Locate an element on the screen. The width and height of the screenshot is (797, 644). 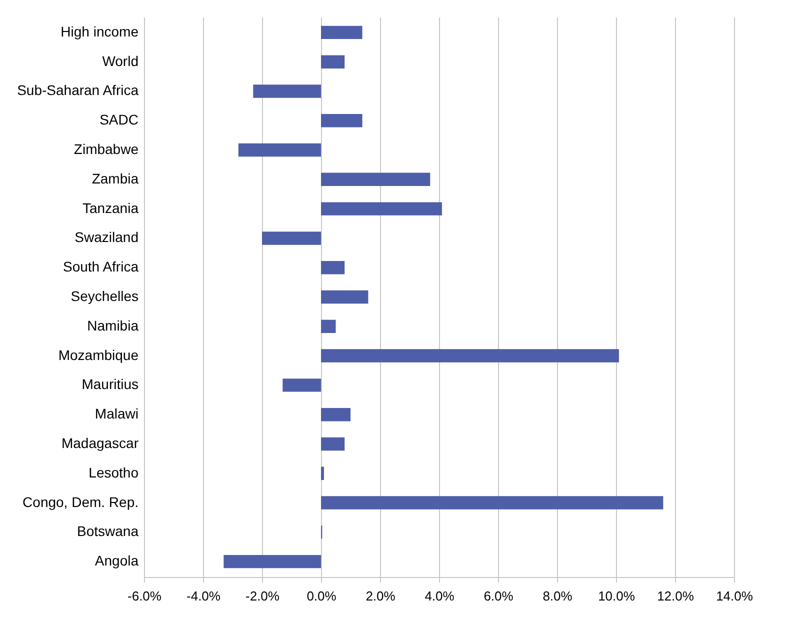
x-tick-label: -2.0% is located at coordinates (263, 596).